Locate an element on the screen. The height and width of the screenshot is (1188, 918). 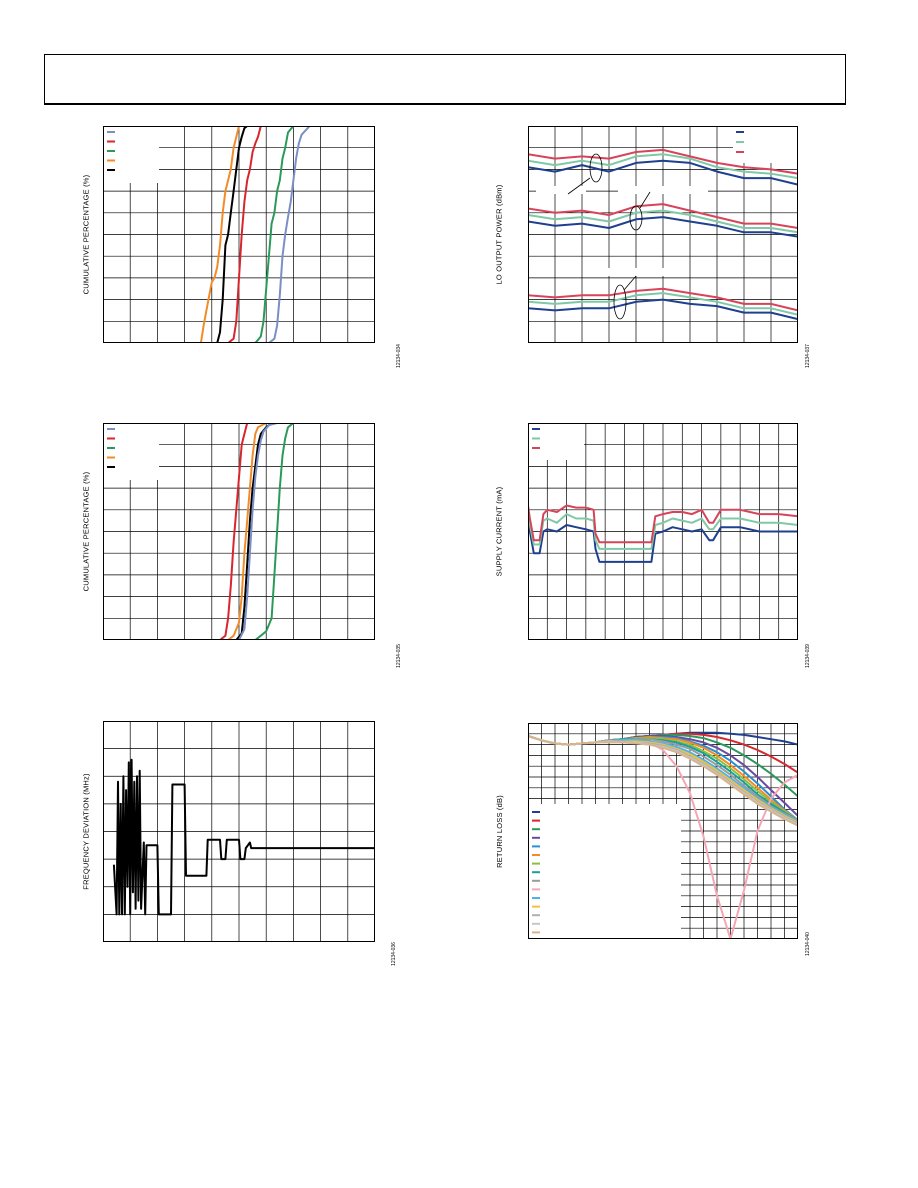
y-axis-label: RETURN LOSS (dB) is located at coordinates (499, 831).